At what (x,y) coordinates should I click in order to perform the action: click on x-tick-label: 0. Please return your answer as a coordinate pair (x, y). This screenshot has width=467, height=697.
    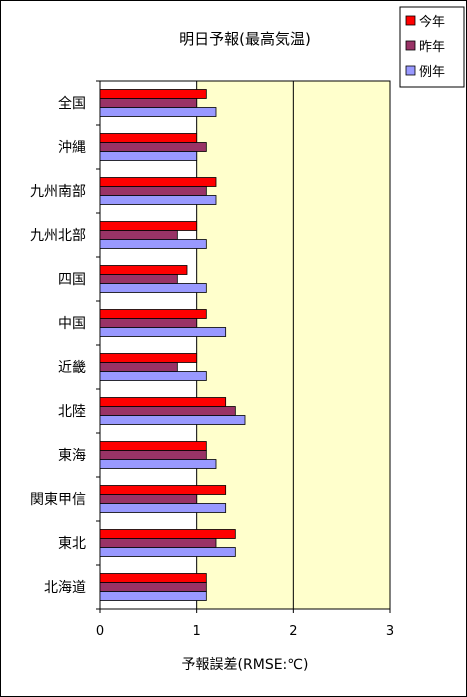
    Looking at the image, I should click on (100, 631).